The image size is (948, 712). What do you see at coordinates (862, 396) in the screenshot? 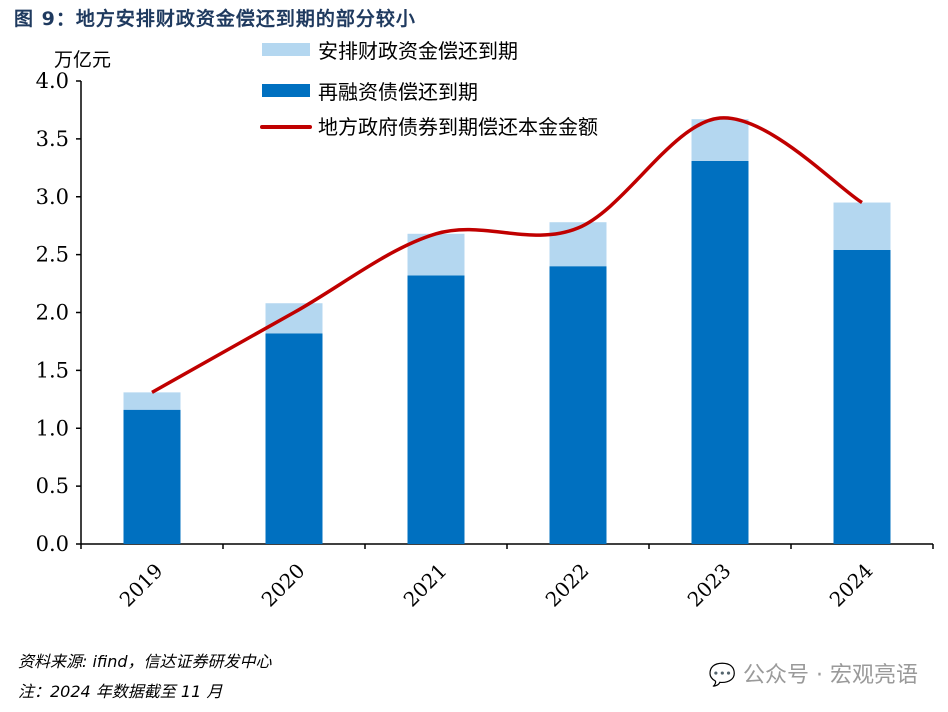
I see `bar-refinancing-2024` at bounding box center [862, 396].